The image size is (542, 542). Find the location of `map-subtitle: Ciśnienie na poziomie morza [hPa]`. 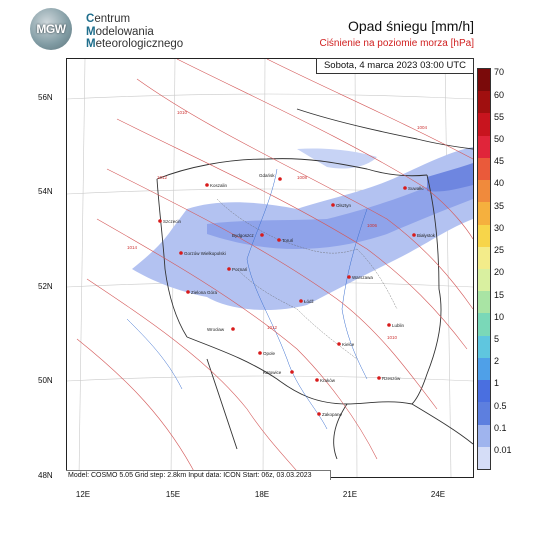

map-subtitle: Ciśnienie na poziomie morza [hPa] is located at coordinates (396, 43).